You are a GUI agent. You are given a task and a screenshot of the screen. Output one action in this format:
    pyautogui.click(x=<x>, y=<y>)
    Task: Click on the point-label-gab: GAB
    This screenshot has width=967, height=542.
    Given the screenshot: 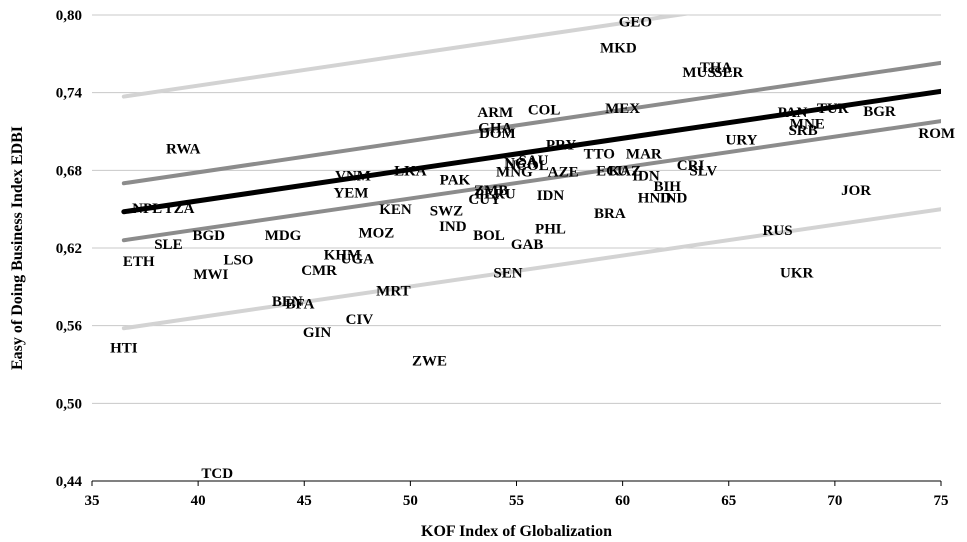 What is the action you would take?
    pyautogui.click(x=527, y=245)
    